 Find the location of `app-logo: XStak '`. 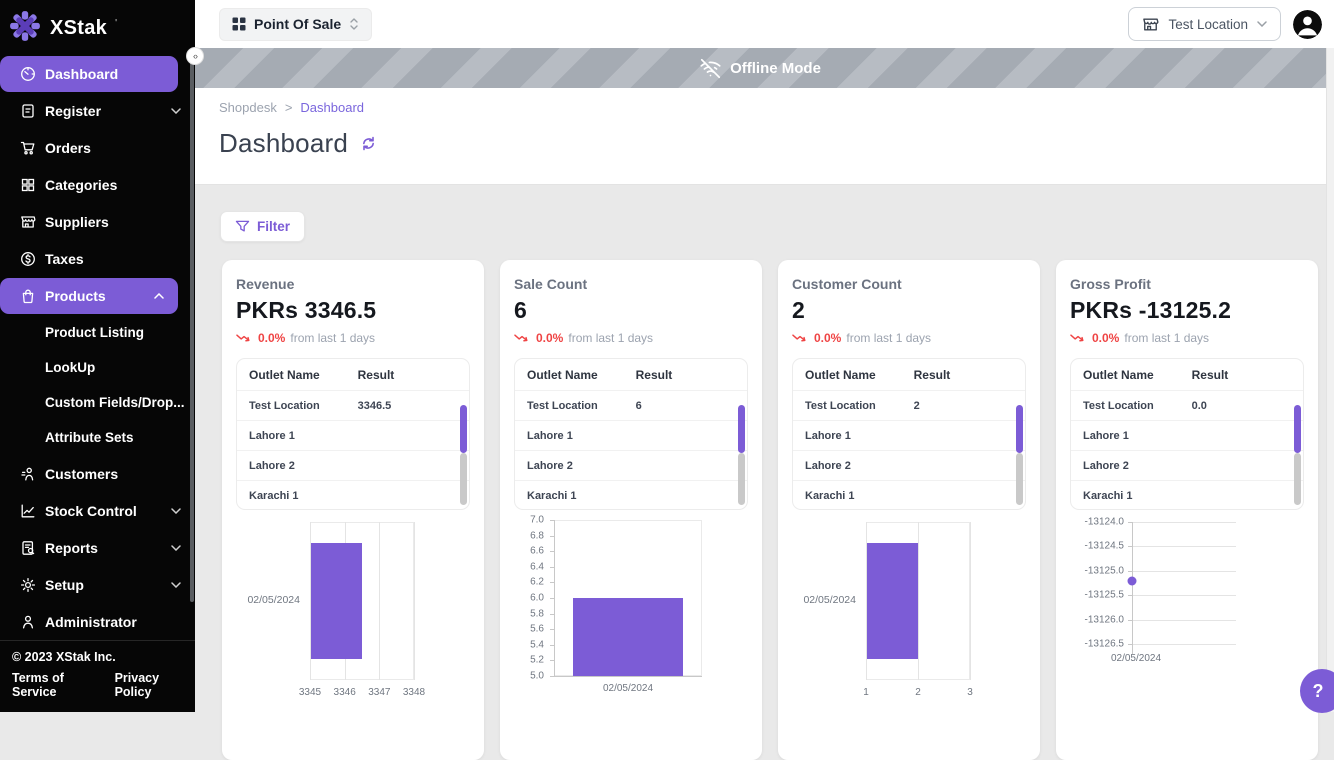

app-logo: XStak ' is located at coordinates (97, 23).